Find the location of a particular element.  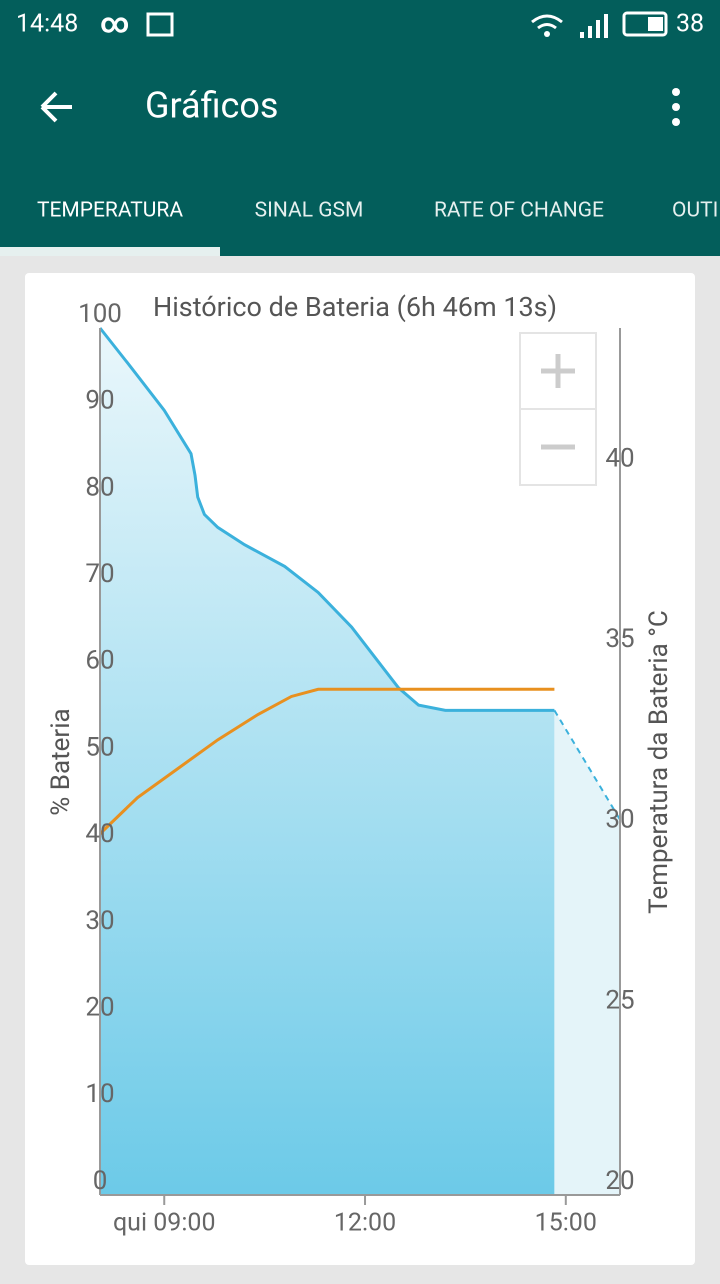

y-tick-label: 10 is located at coordinates (99, 1094).